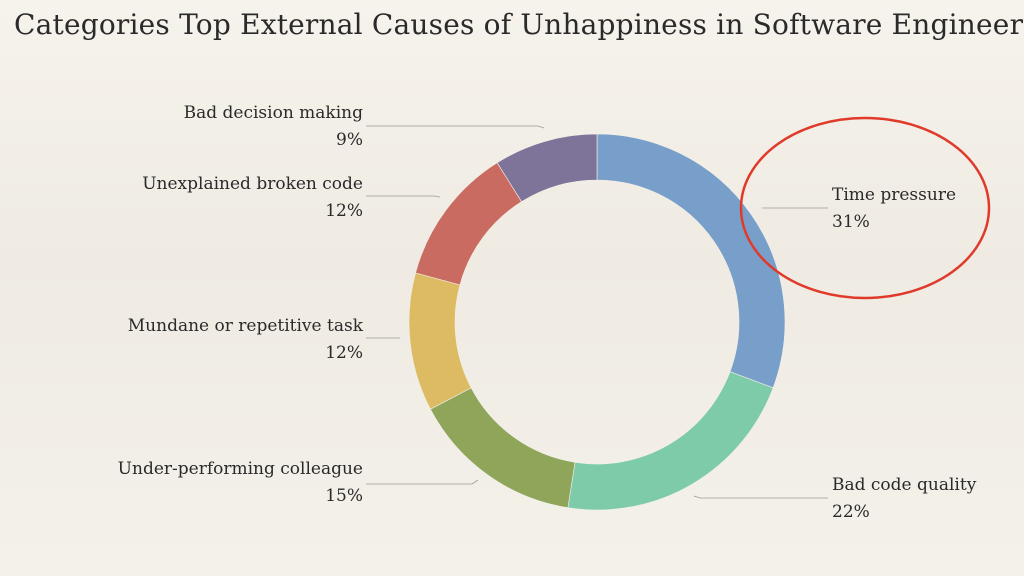 Image resolution: width=1024 pixels, height=576 pixels. I want to click on slice-label: Bad decision making 9%, so click(273, 127).